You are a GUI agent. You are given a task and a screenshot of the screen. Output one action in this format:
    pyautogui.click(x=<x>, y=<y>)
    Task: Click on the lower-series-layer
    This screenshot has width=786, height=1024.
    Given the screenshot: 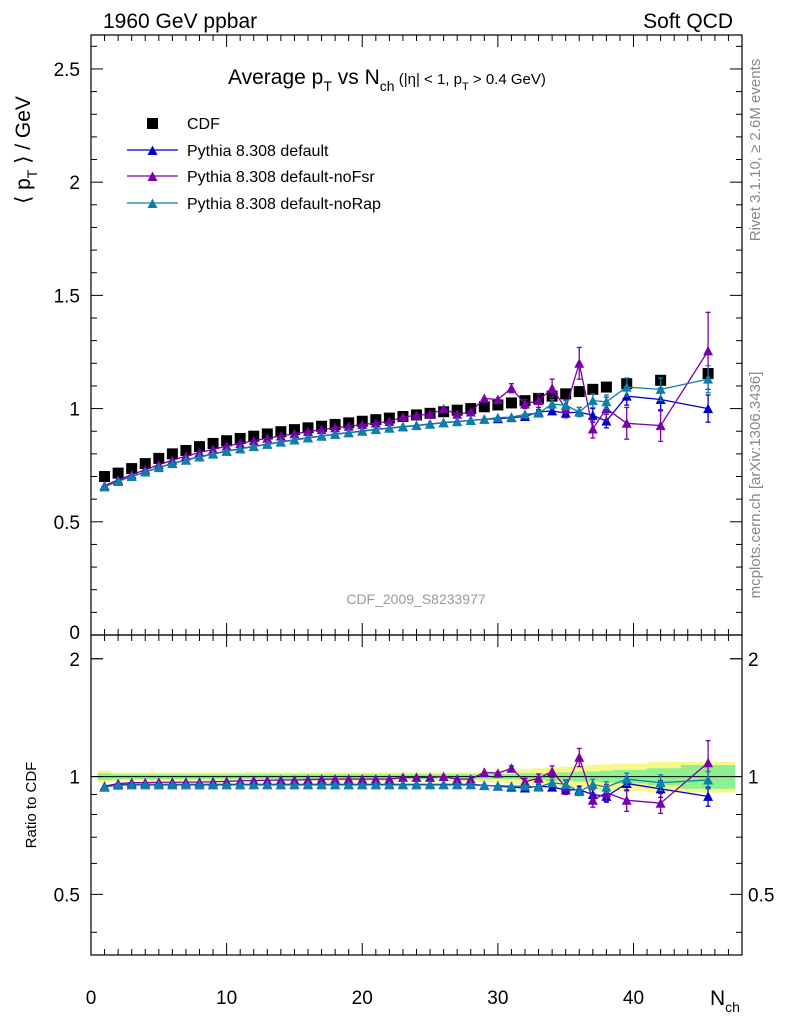 What is the action you would take?
    pyautogui.click(x=406, y=777)
    